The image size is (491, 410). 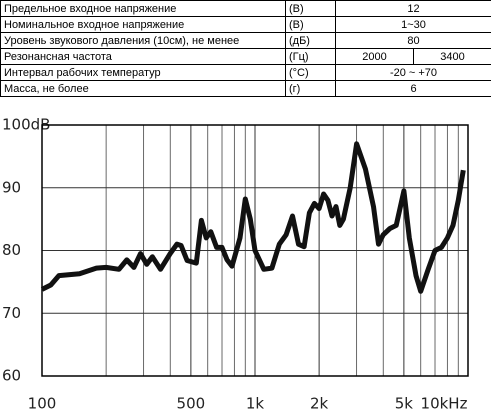 I want to click on spec-row: Предельное входное напряжение (В) 12, so click(x=245, y=8).